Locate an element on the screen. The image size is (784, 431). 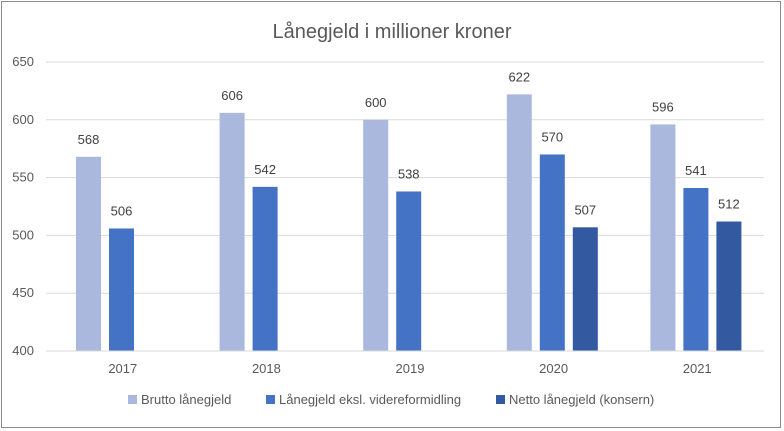
x-tick-label: 2019 is located at coordinates (410, 368).